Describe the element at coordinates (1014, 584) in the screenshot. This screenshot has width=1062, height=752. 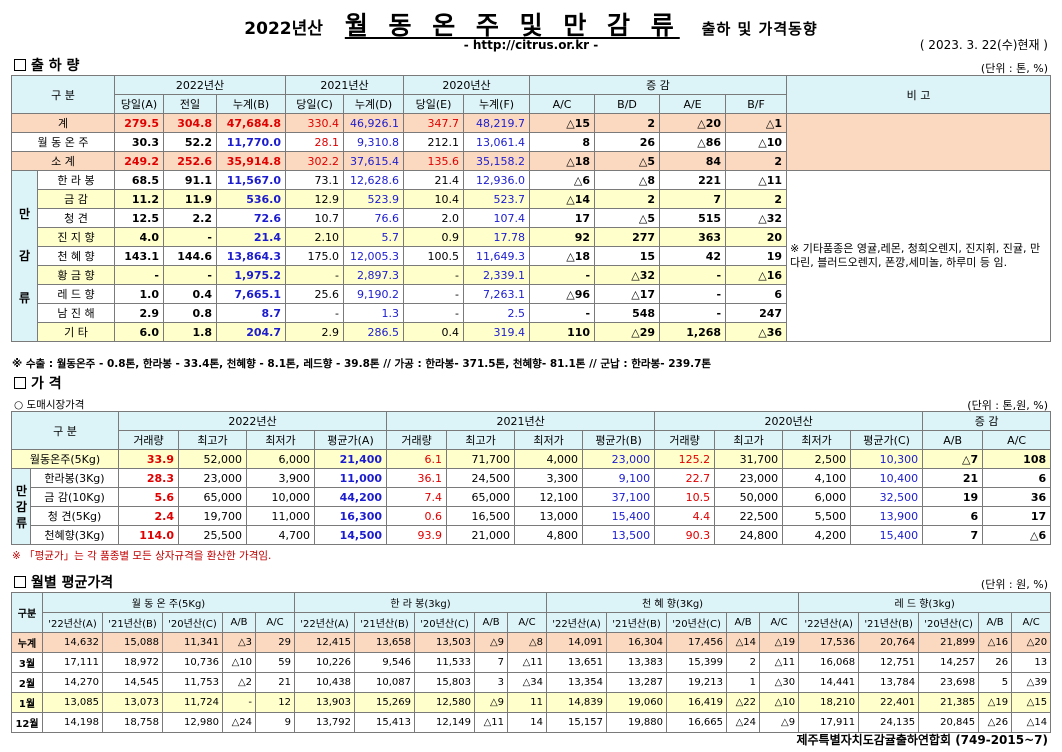
I see `monthly-unit: (단위 : 원, %)` at that location.